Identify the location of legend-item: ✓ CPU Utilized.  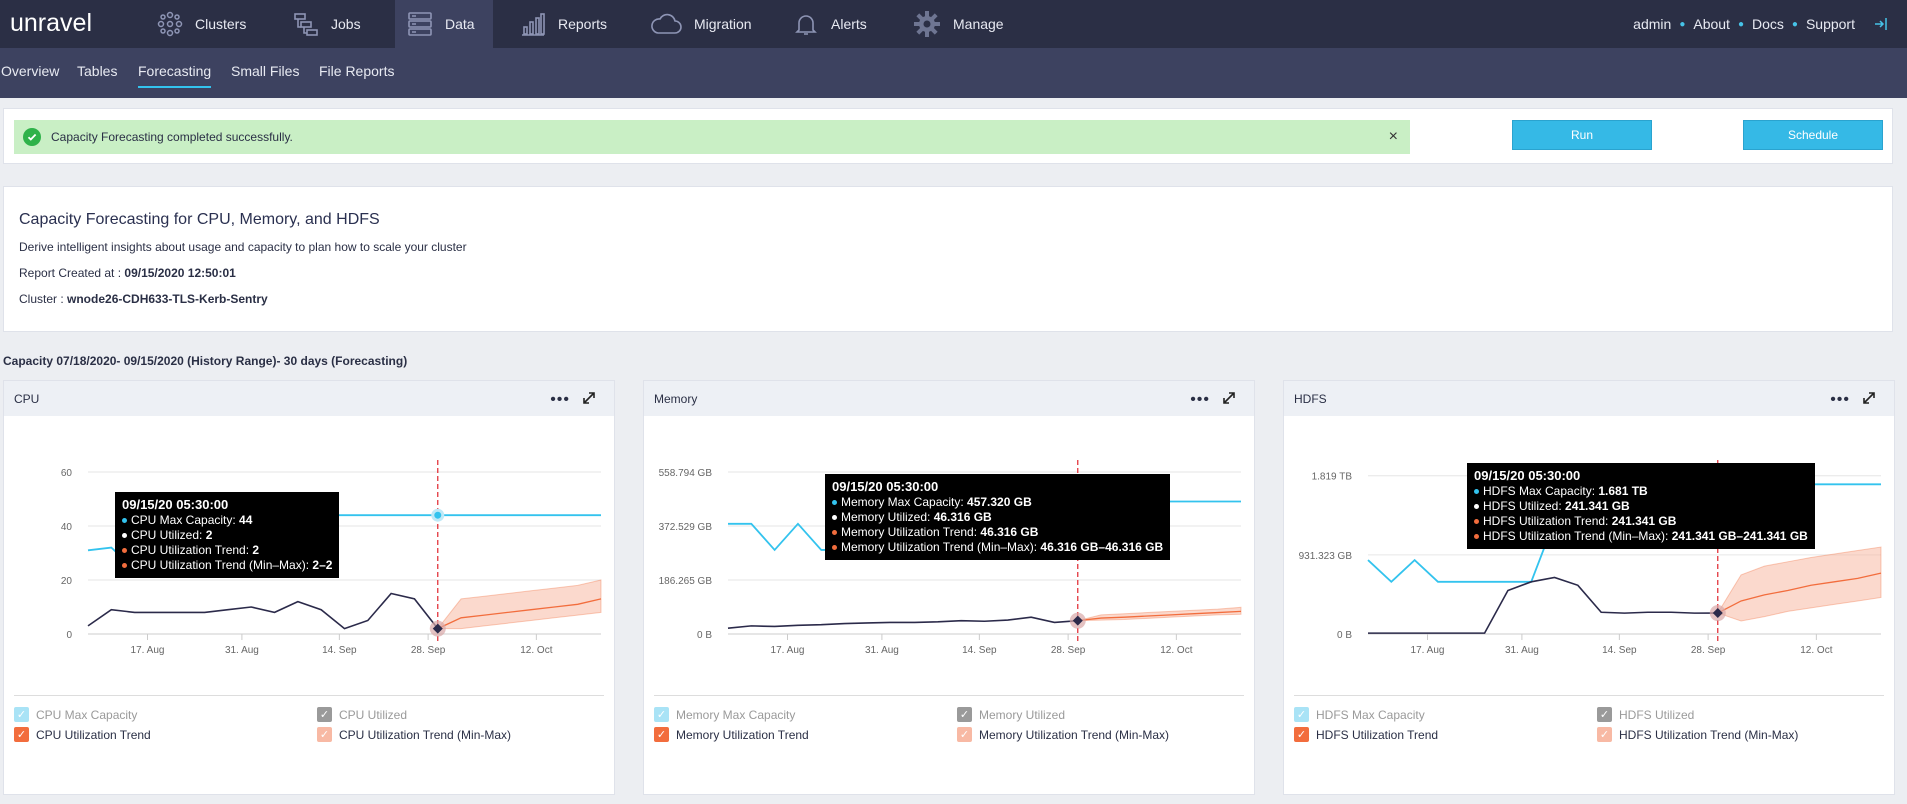
(362, 714).